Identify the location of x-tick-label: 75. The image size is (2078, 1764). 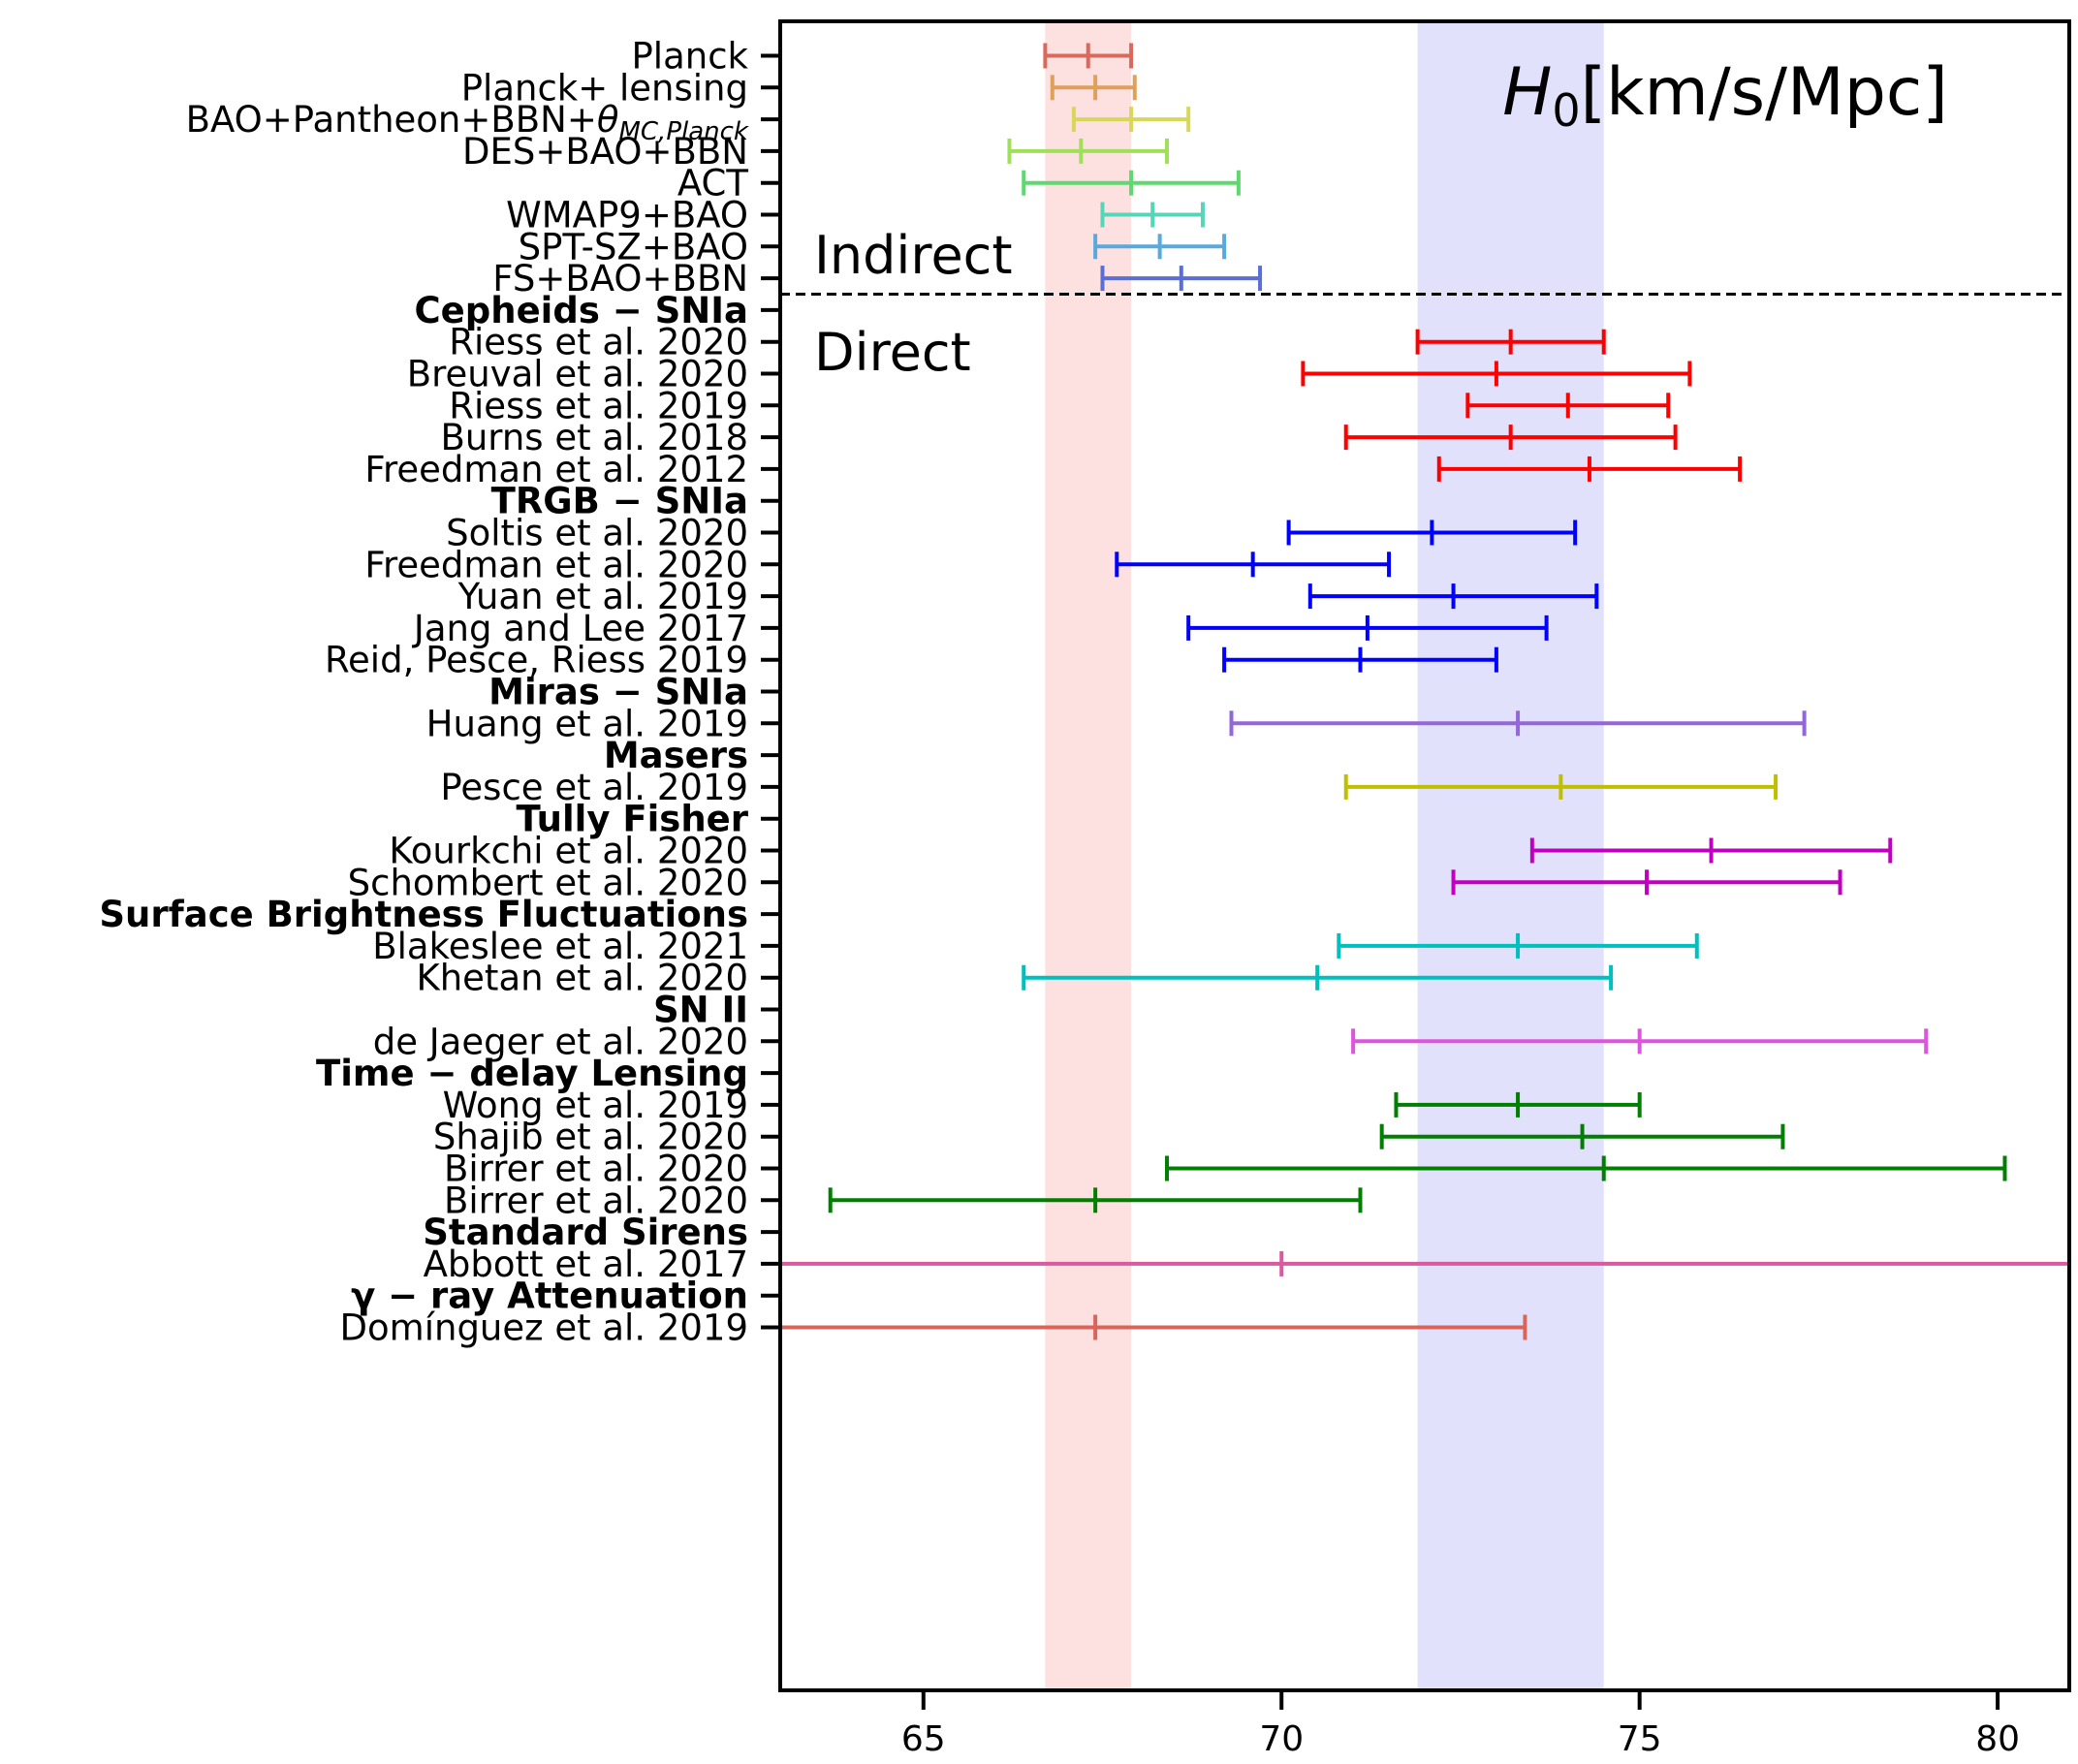
(1640, 1739).